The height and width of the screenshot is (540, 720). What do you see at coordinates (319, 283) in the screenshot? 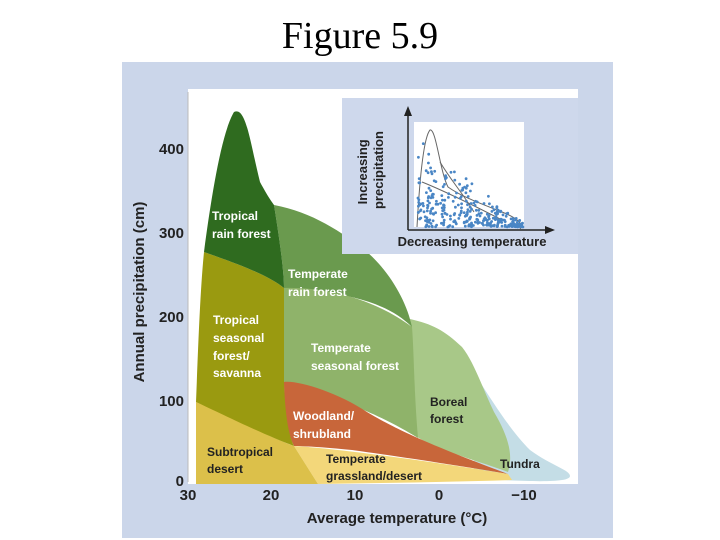
I see `biome-label-temperate-rain-forest: Temperate rain forest` at bounding box center [319, 283].